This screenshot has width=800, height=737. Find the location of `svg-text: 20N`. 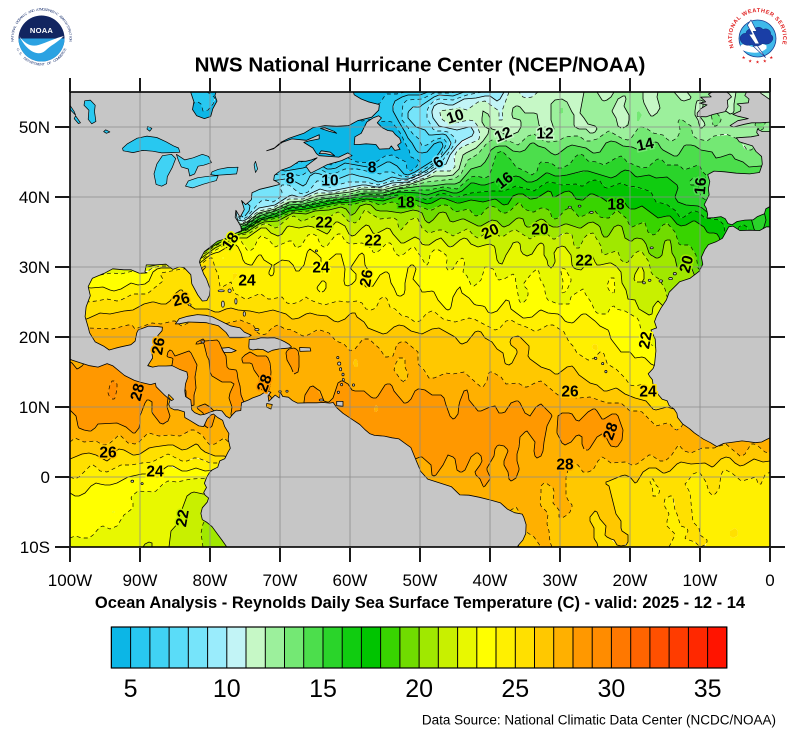

svg-text: 20N is located at coordinates (34, 337).